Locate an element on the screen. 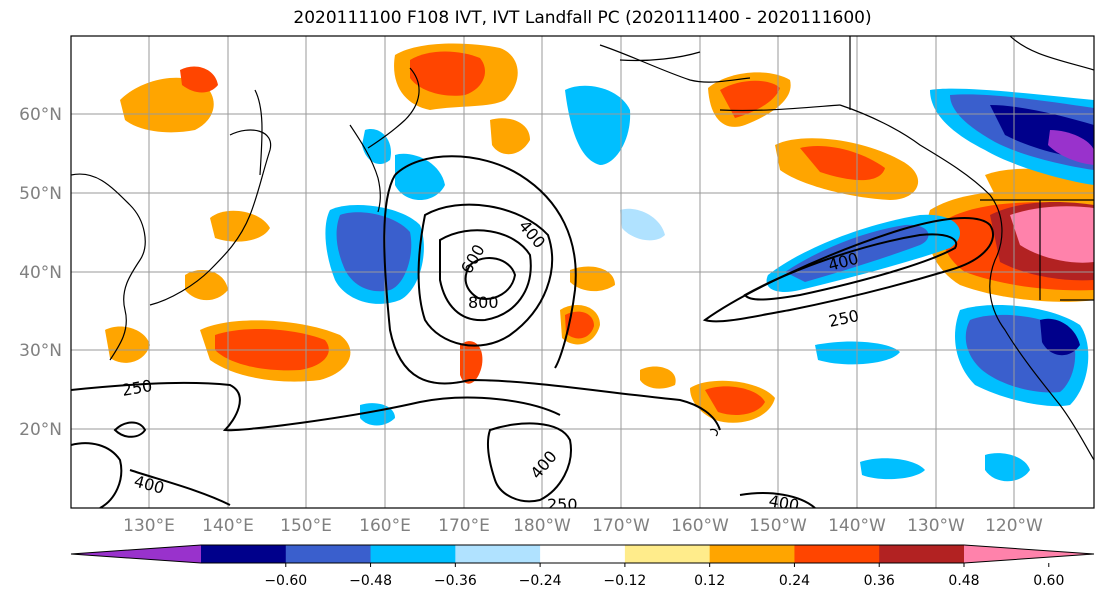 This screenshot has height=601, width=1105. lon-label-160w: 160°W is located at coordinates (700, 526).